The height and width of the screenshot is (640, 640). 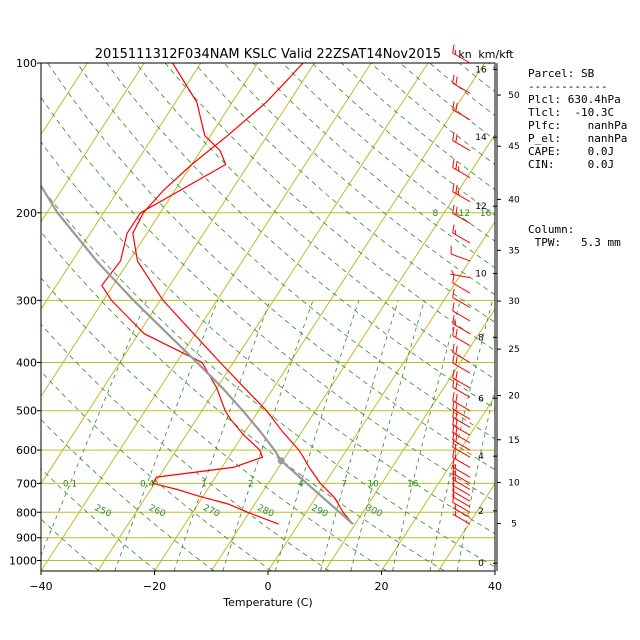 What do you see at coordinates (374, 511) in the screenshot?
I see `dry-adiabat-label: 300` at bounding box center [374, 511].